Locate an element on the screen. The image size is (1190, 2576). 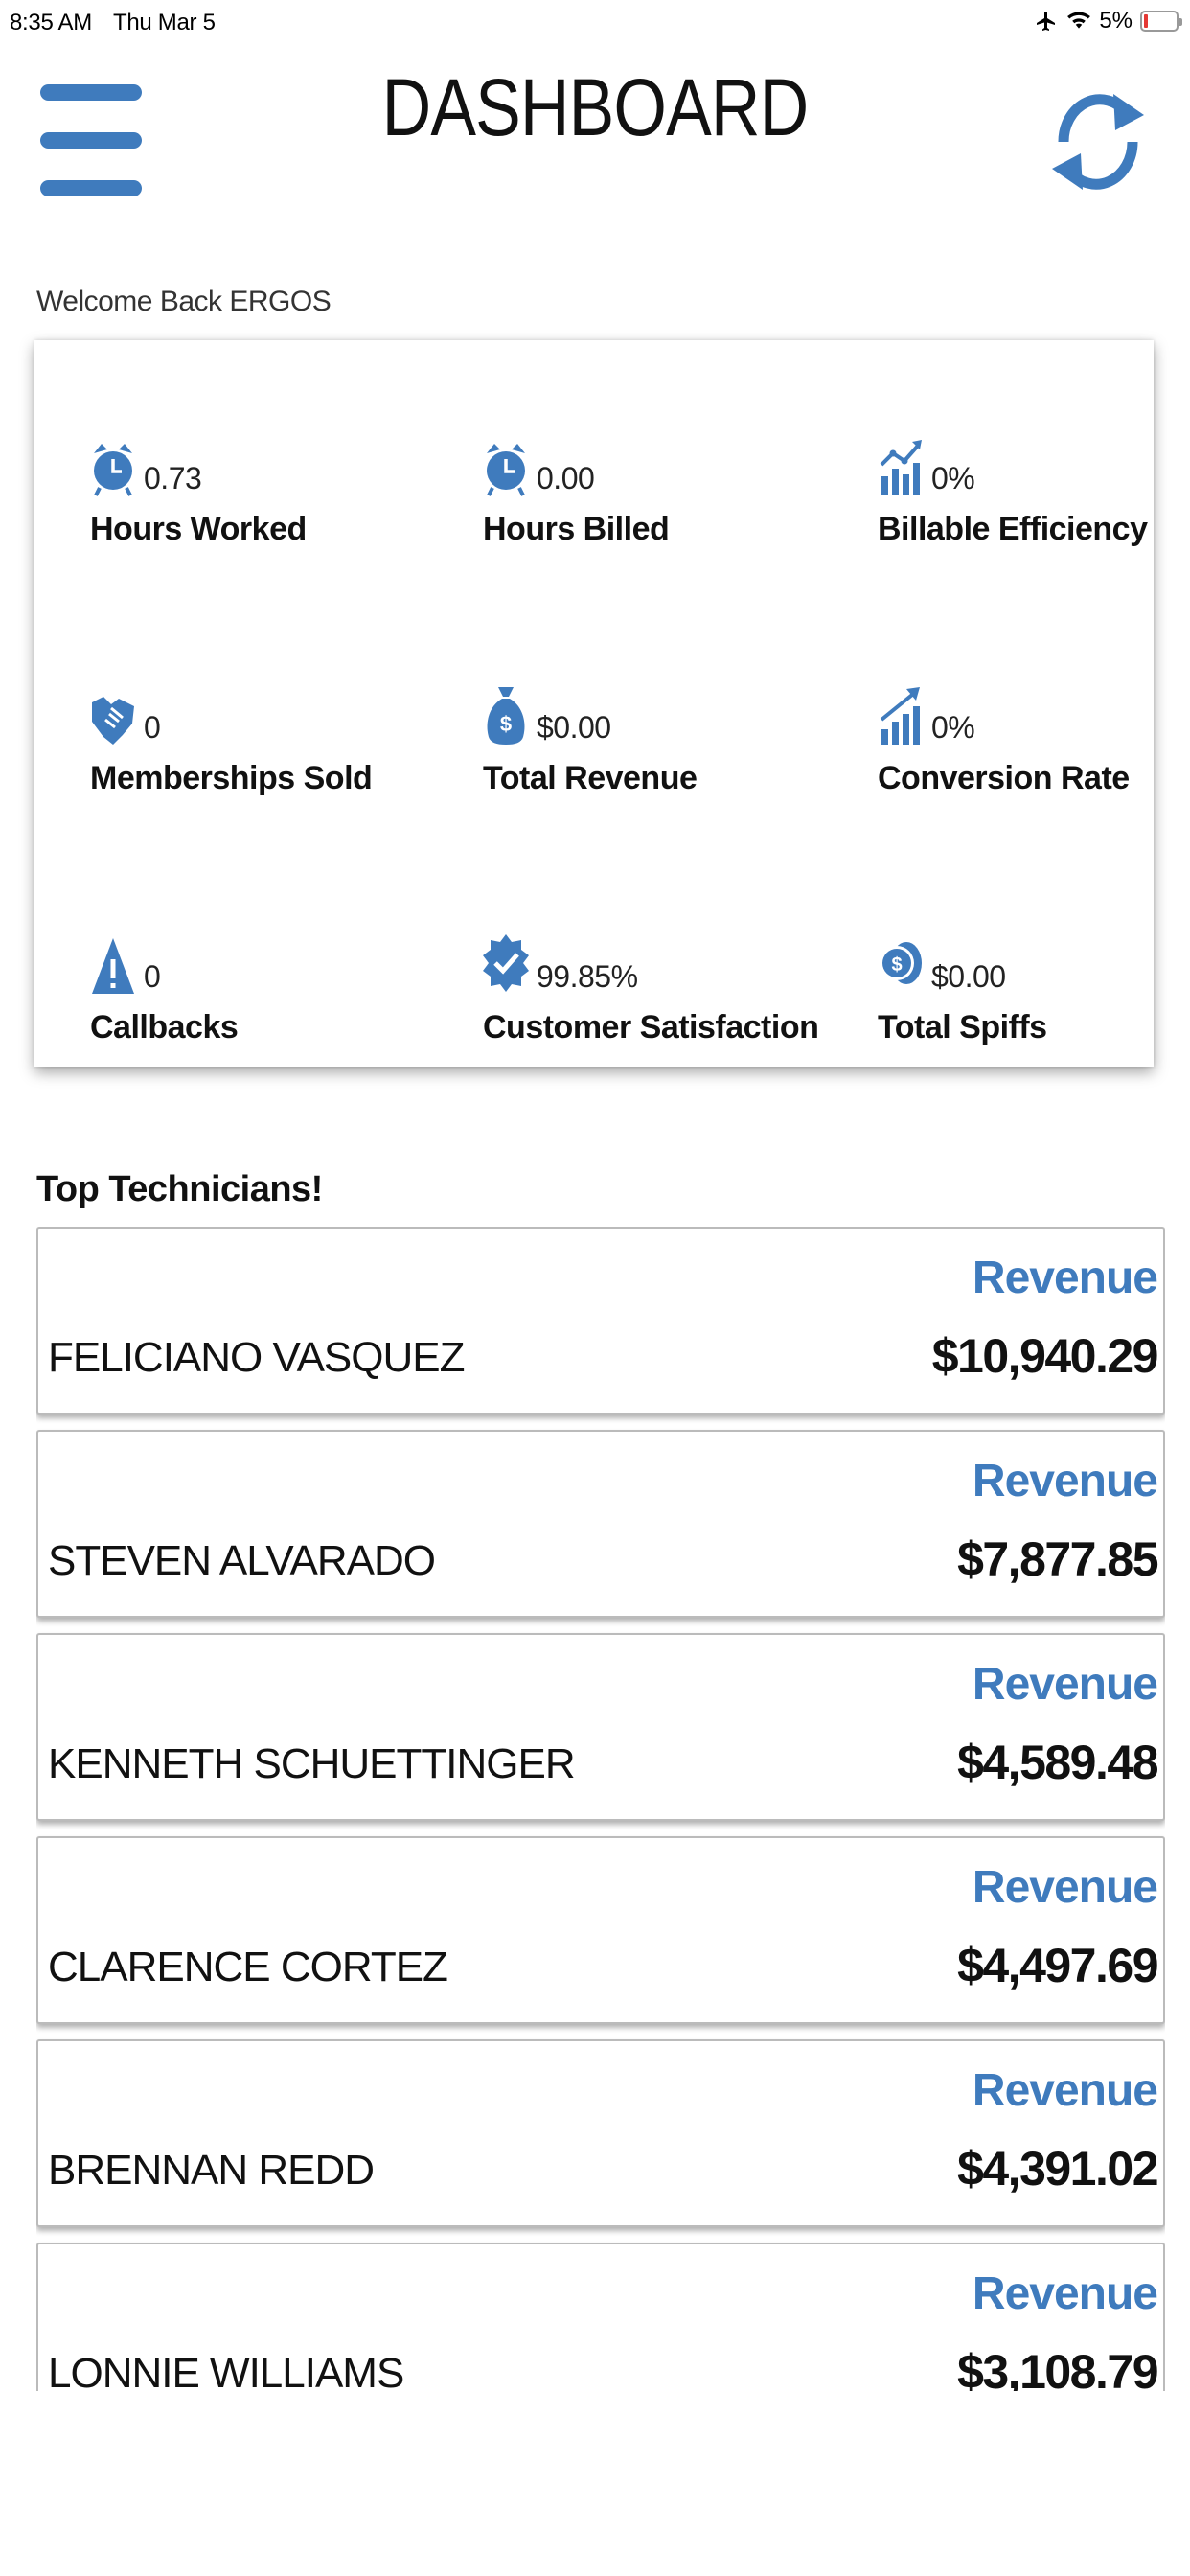
status-time: 8:35 AM is located at coordinates (51, 22).